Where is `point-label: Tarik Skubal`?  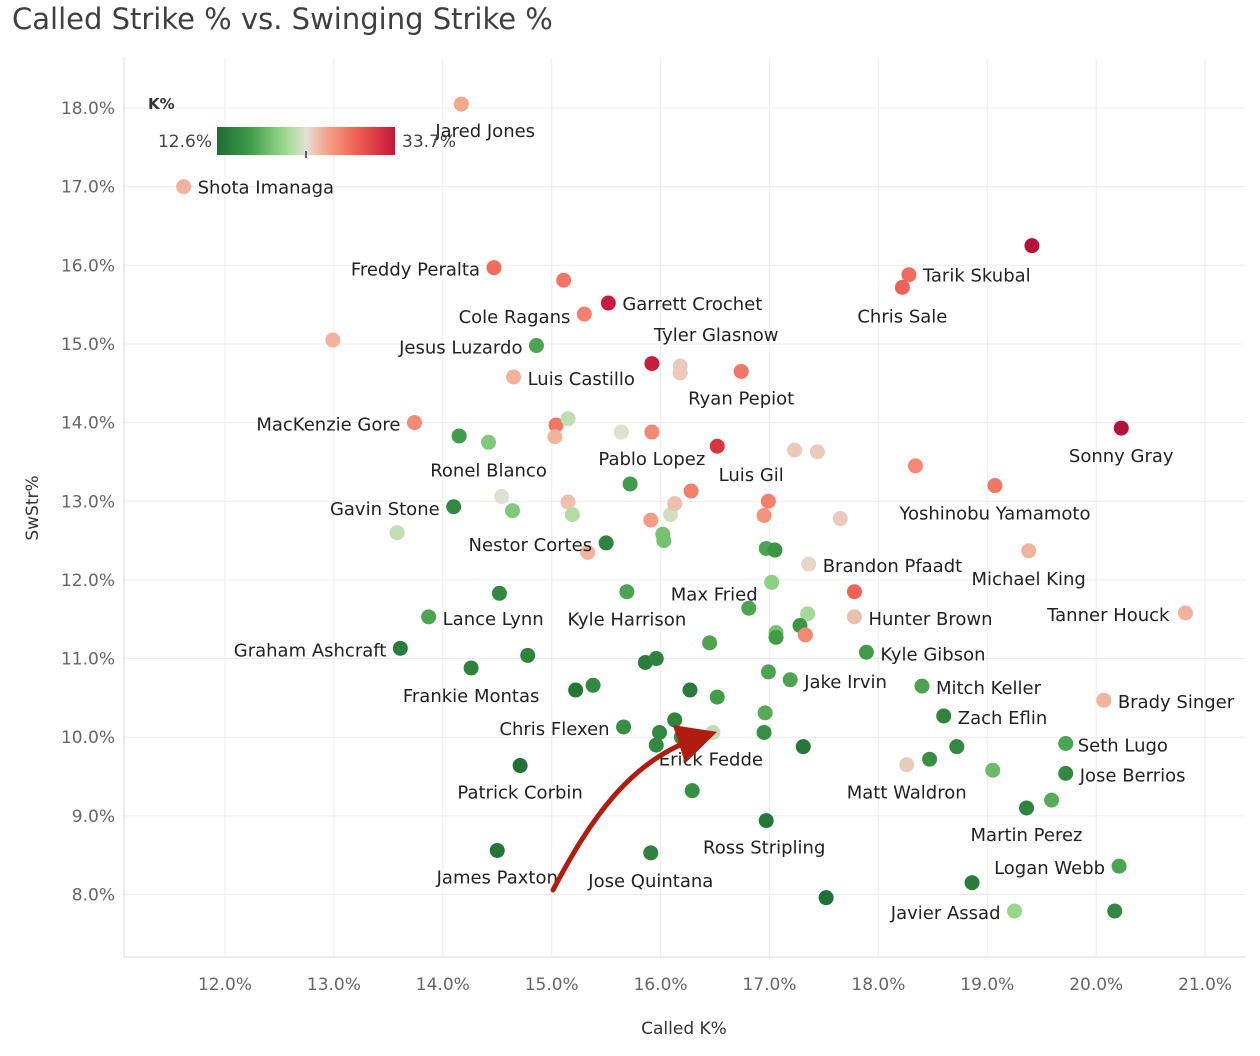
point-label: Tarik Skubal is located at coordinates (976, 276).